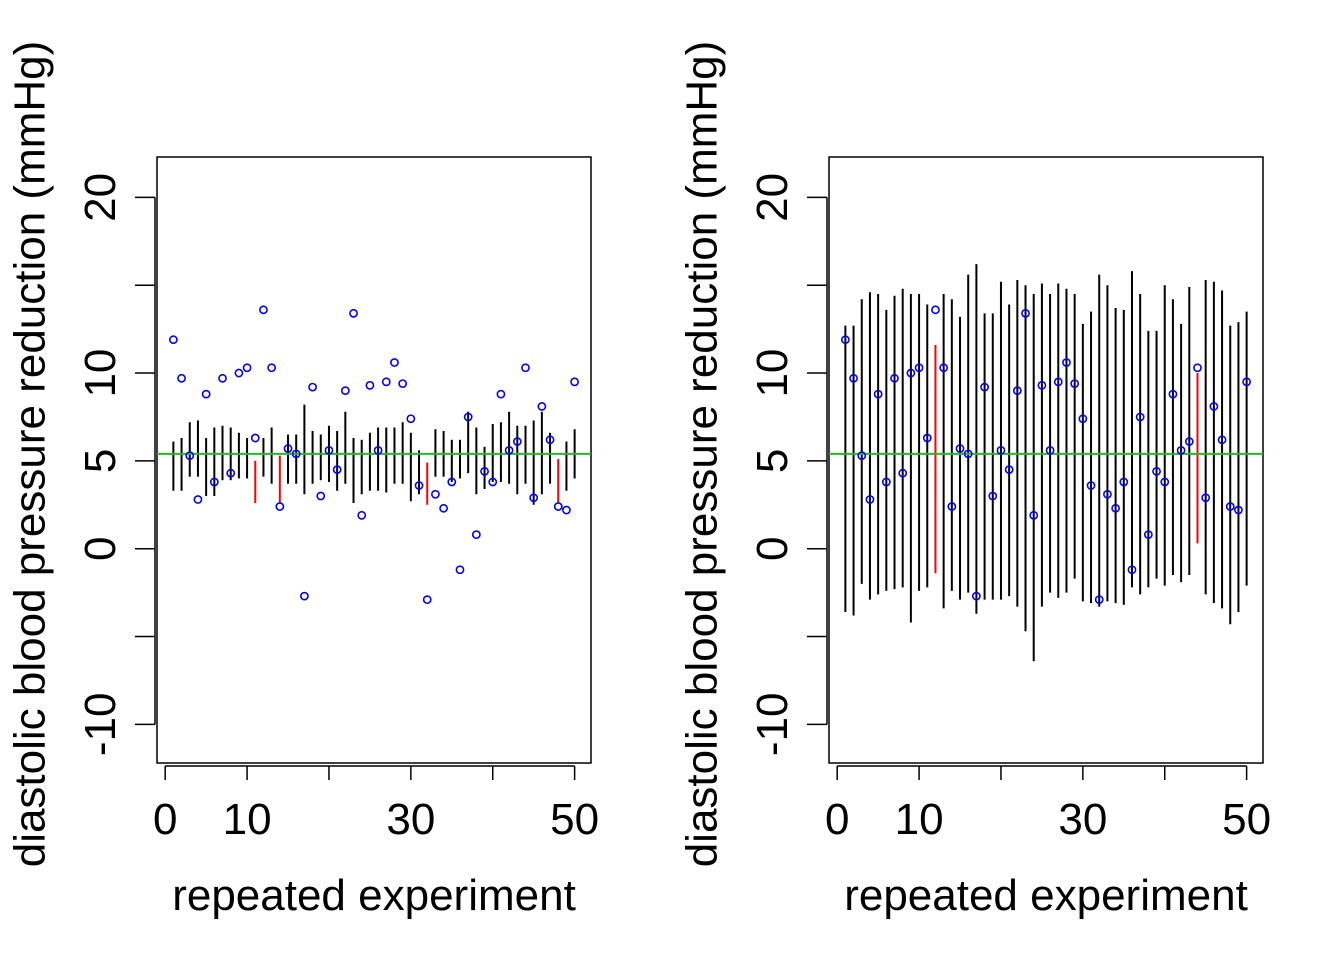  Describe the element at coordinates (772, 461) in the screenshot. I see `y-tick-label: 5` at that location.